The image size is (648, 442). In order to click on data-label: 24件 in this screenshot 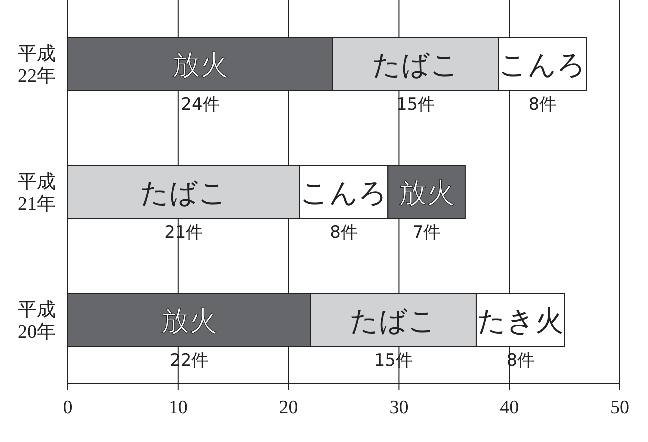, I will do `click(200, 105)`.